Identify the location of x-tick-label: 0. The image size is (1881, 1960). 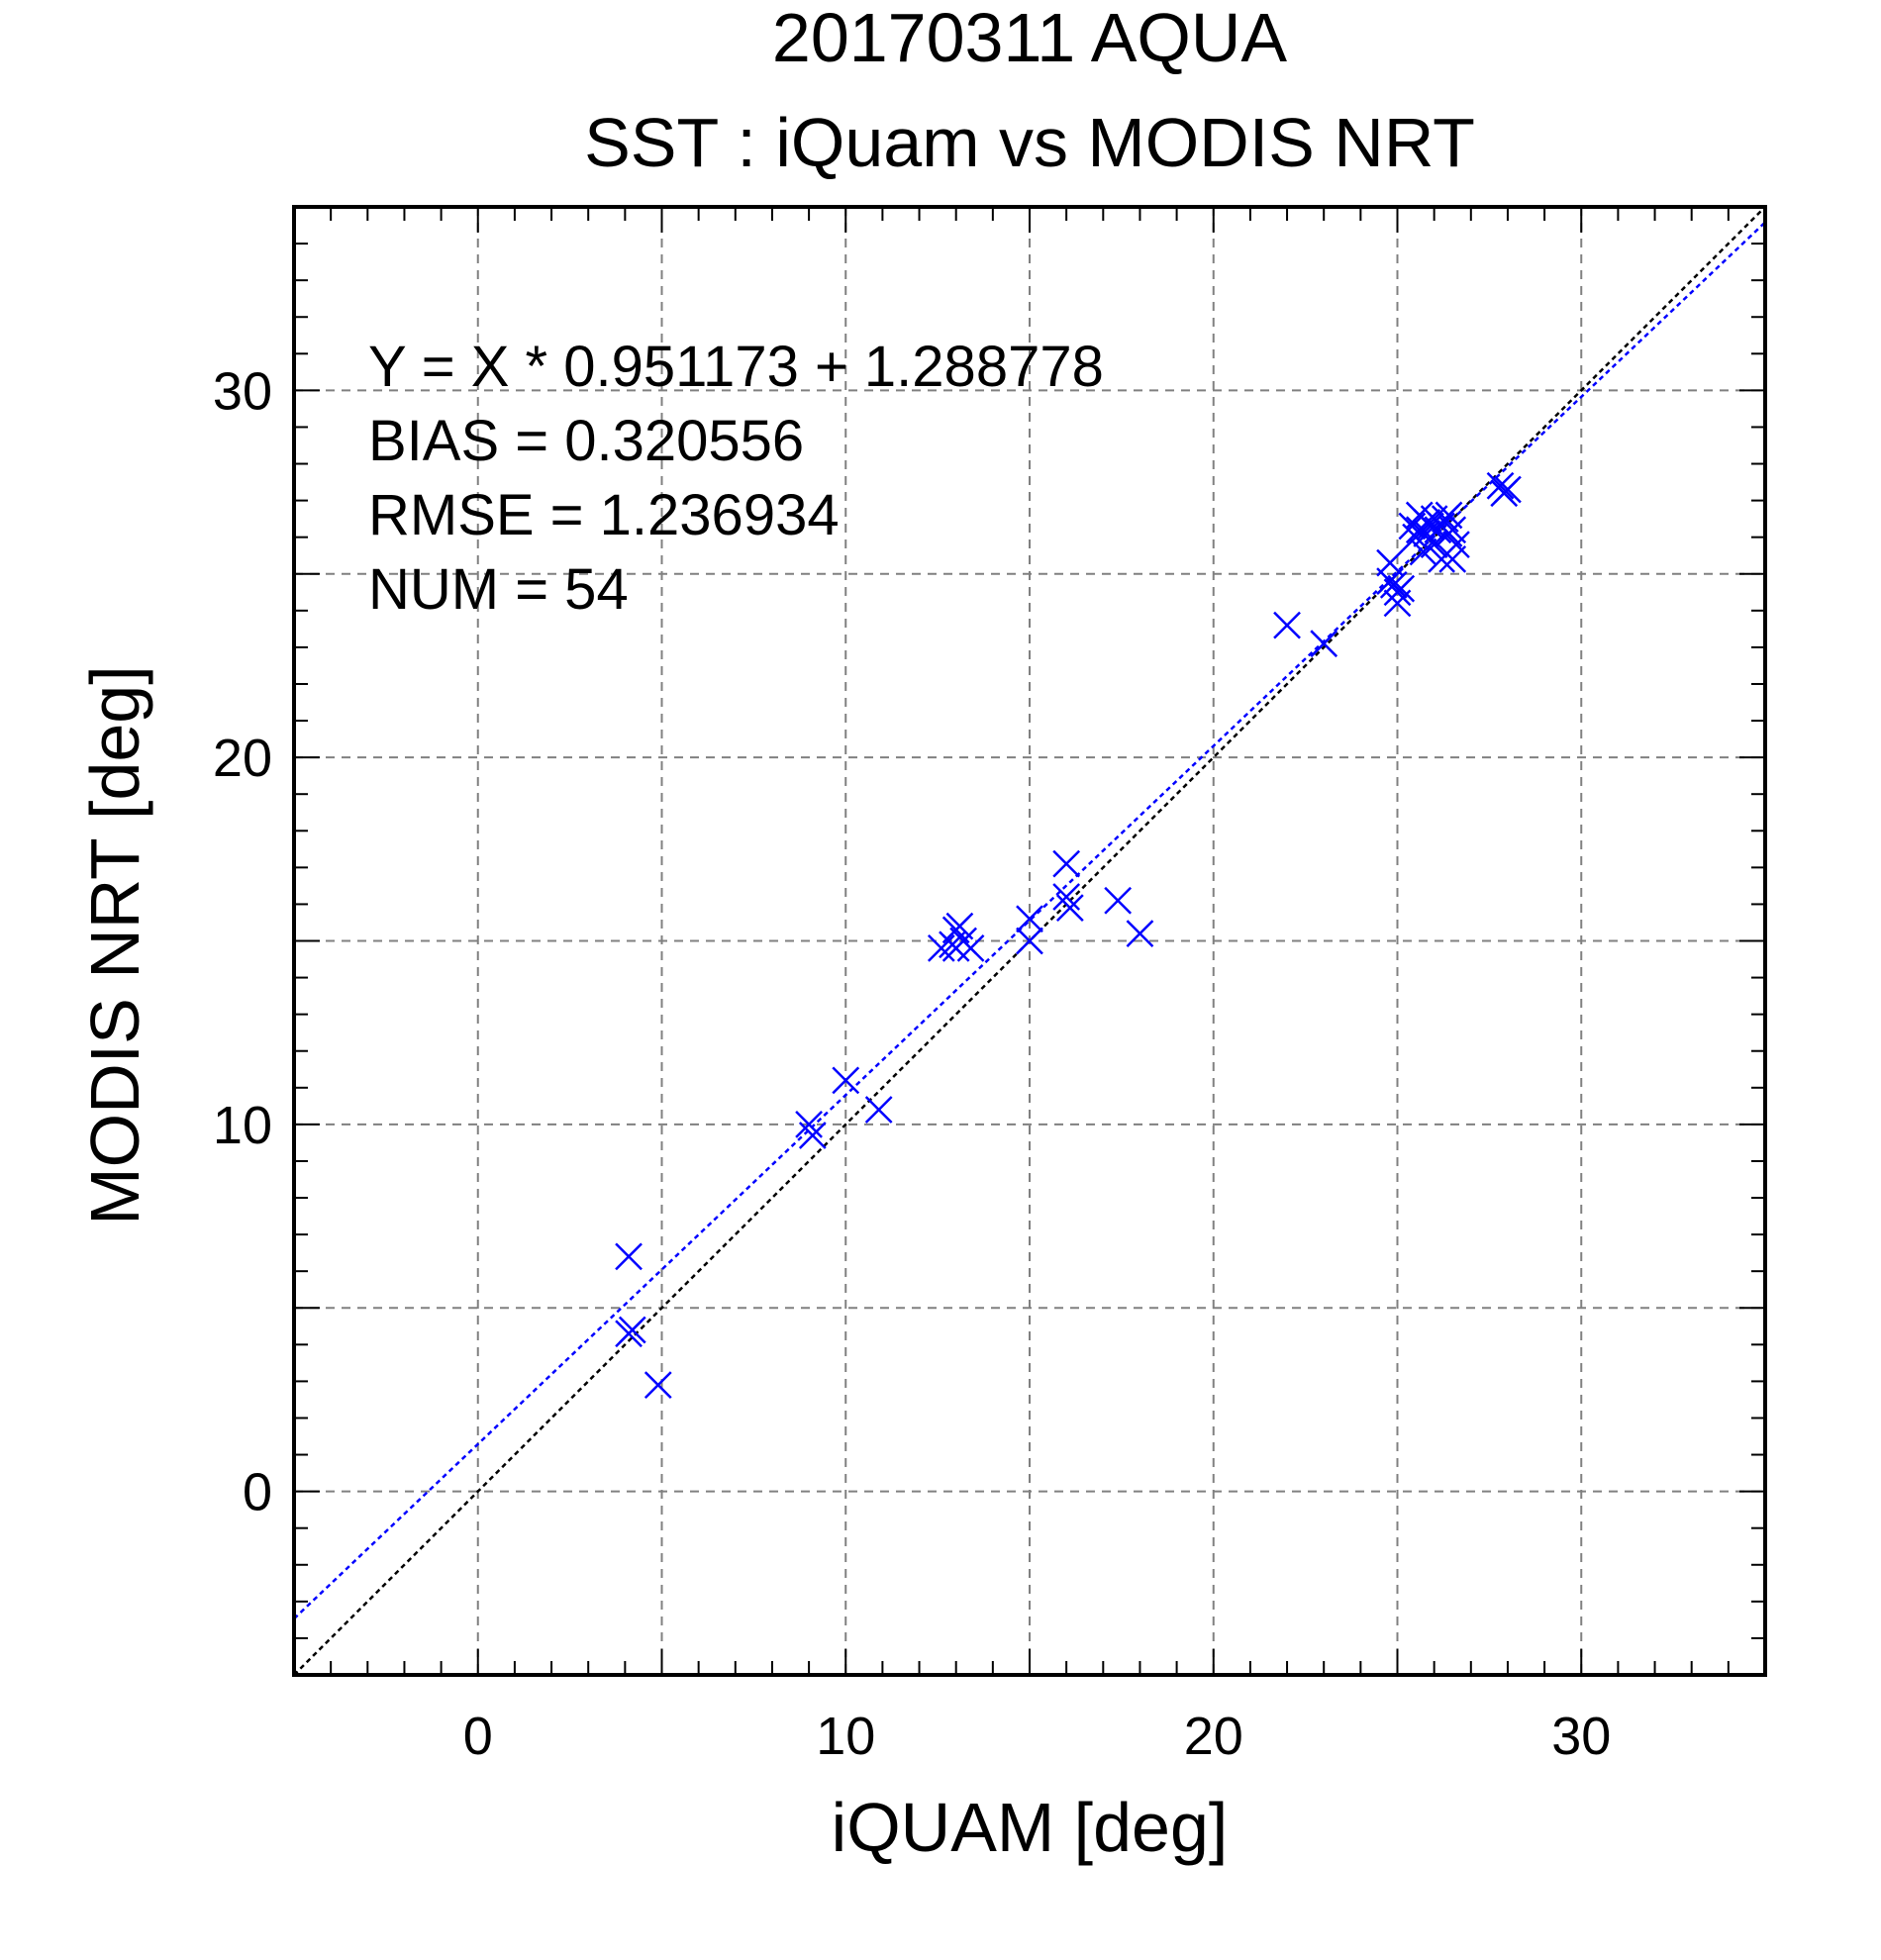
(478, 1736).